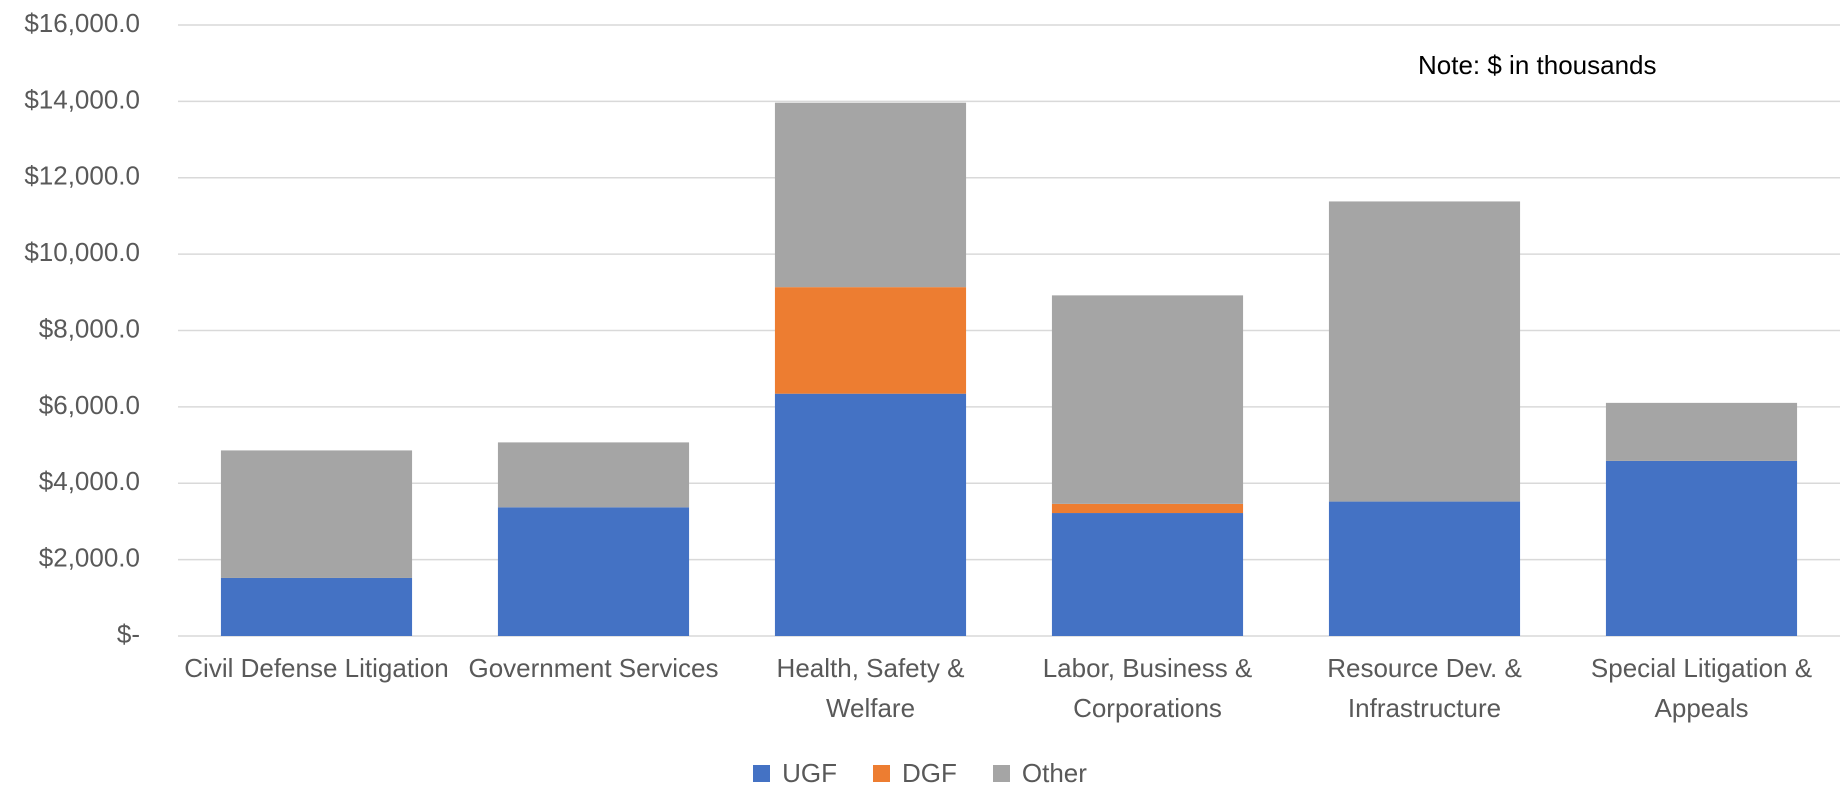  I want to click on legend-label: DGF, so click(929, 773).